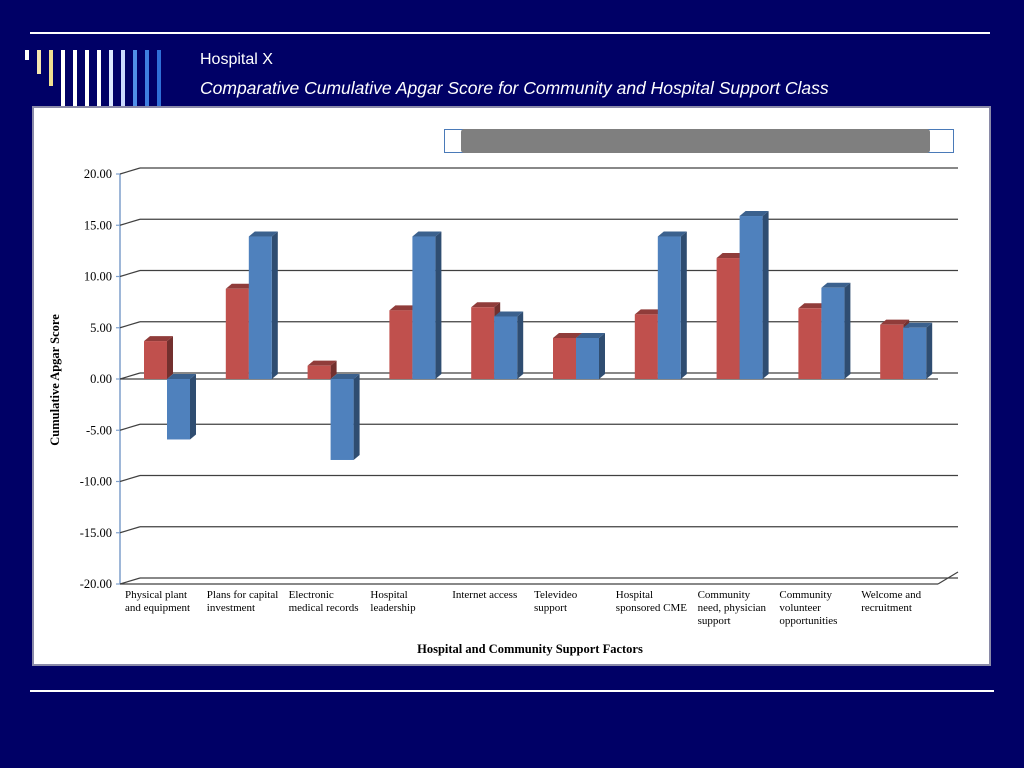 This screenshot has height=768, width=1024. What do you see at coordinates (484, 595) in the screenshot?
I see `x-category-label: Internet access` at bounding box center [484, 595].